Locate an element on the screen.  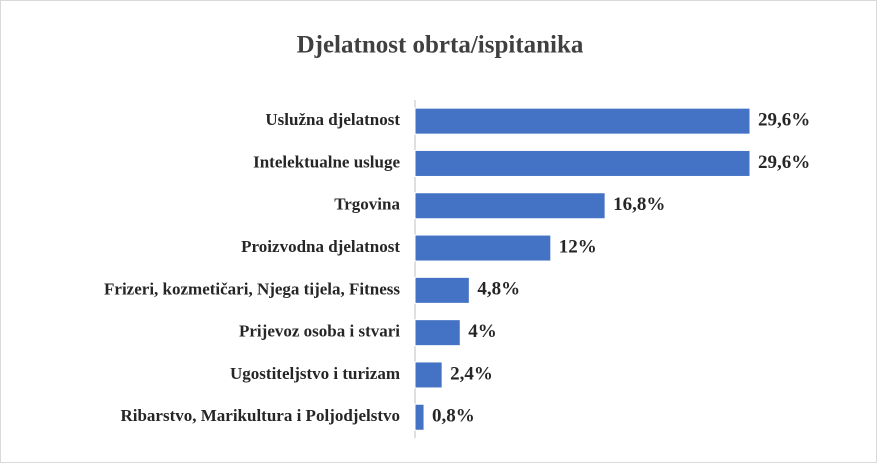
category-label: Trgovina is located at coordinates (367, 204).